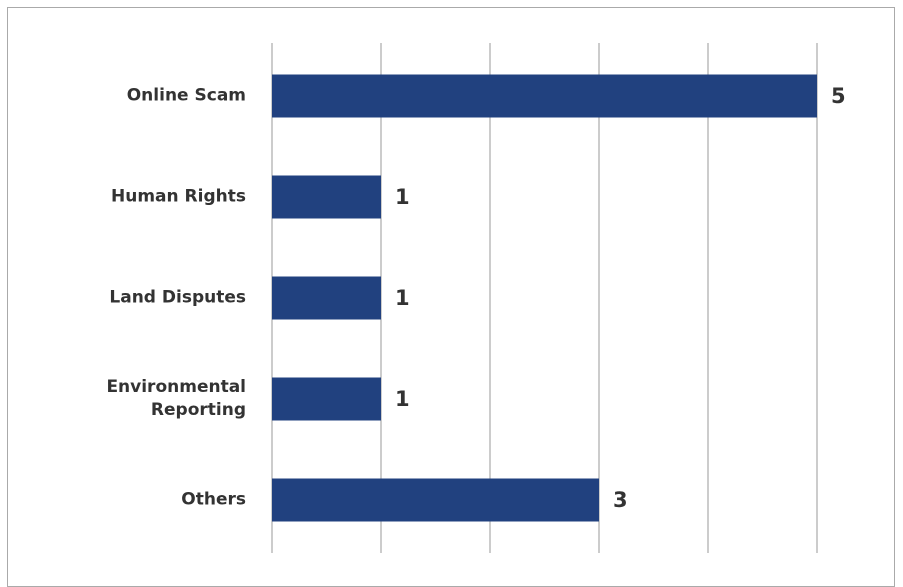 The width and height of the screenshot is (903, 587). Describe the element at coordinates (213, 499) in the screenshot. I see `category-label: Others` at that location.